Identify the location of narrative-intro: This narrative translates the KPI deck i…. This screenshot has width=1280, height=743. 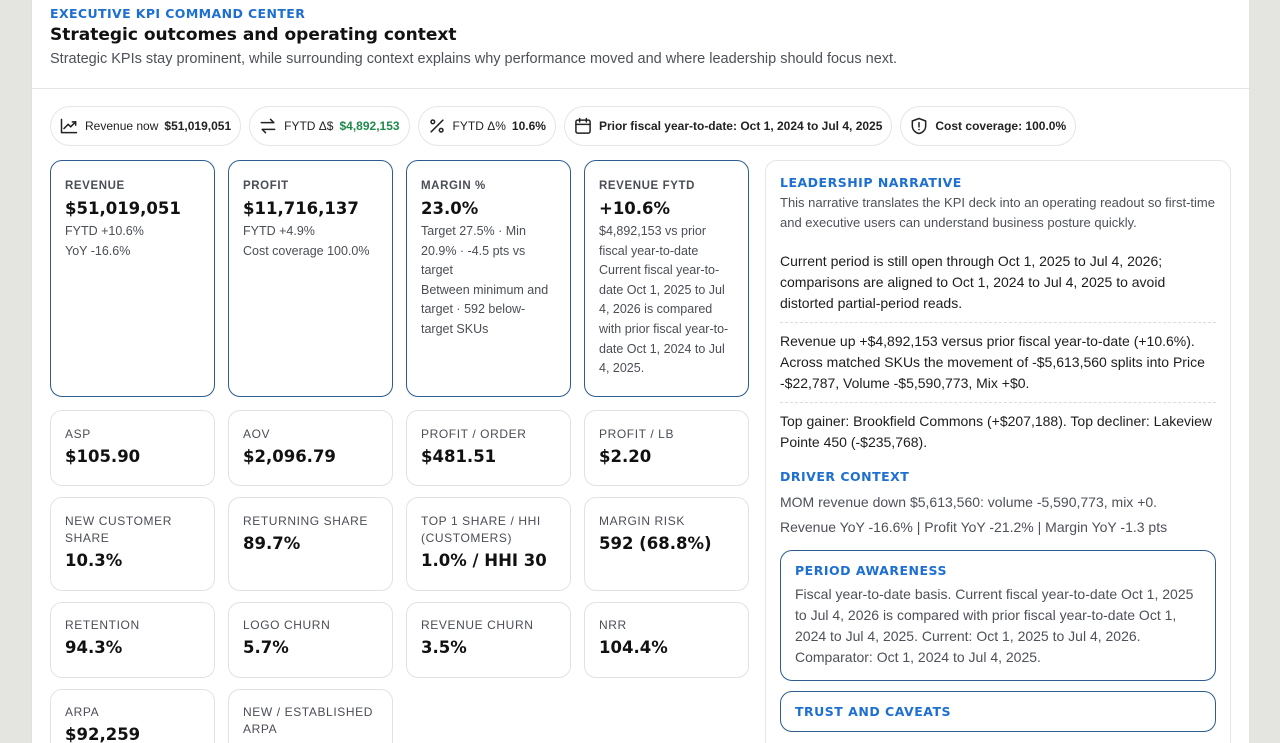
(997, 212).